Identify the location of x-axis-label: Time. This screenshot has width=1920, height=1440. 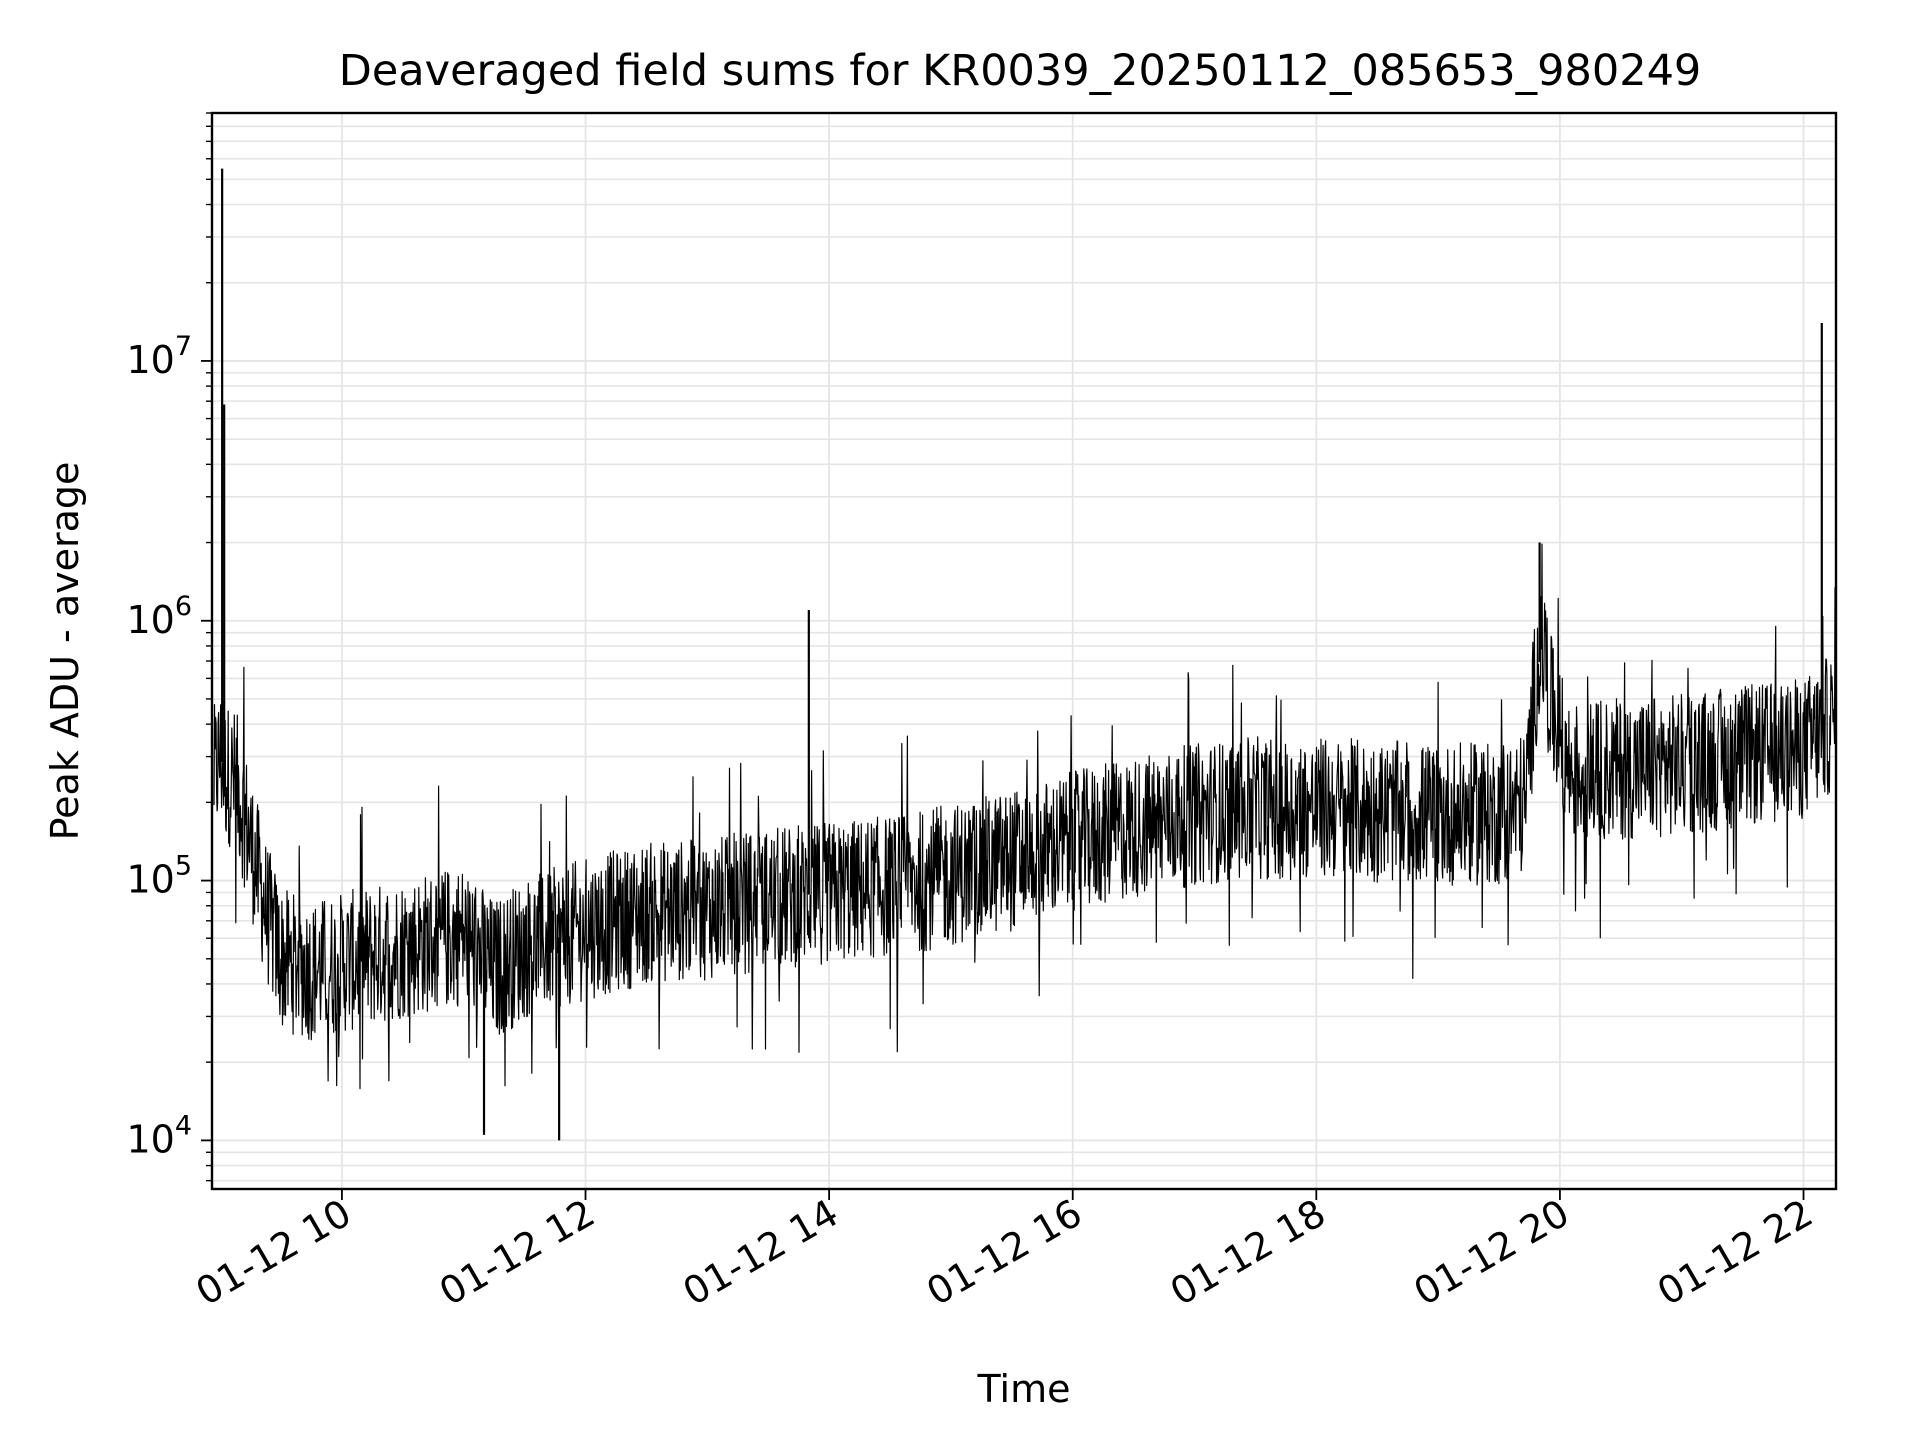
(1024, 1389).